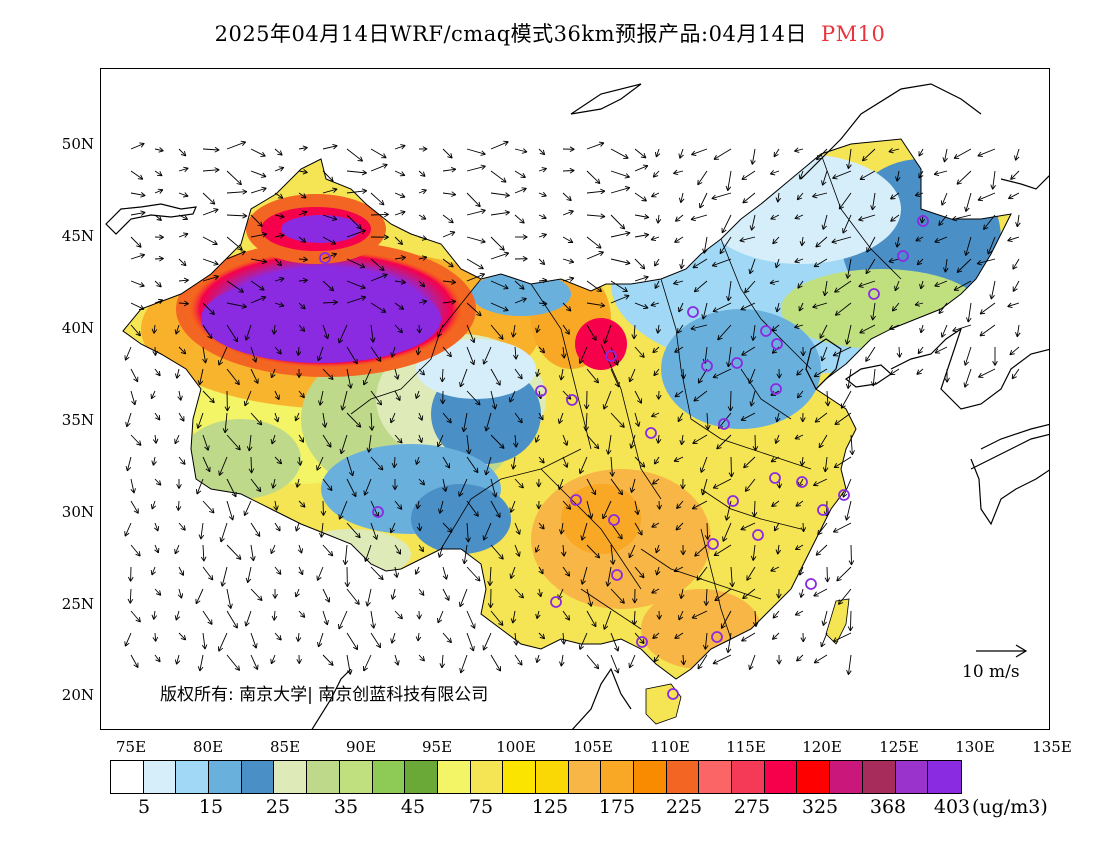 This screenshot has height=850, width=1100. What do you see at coordinates (211, 807) in the screenshot?
I see `colorbar-label-15: 15` at bounding box center [211, 807].